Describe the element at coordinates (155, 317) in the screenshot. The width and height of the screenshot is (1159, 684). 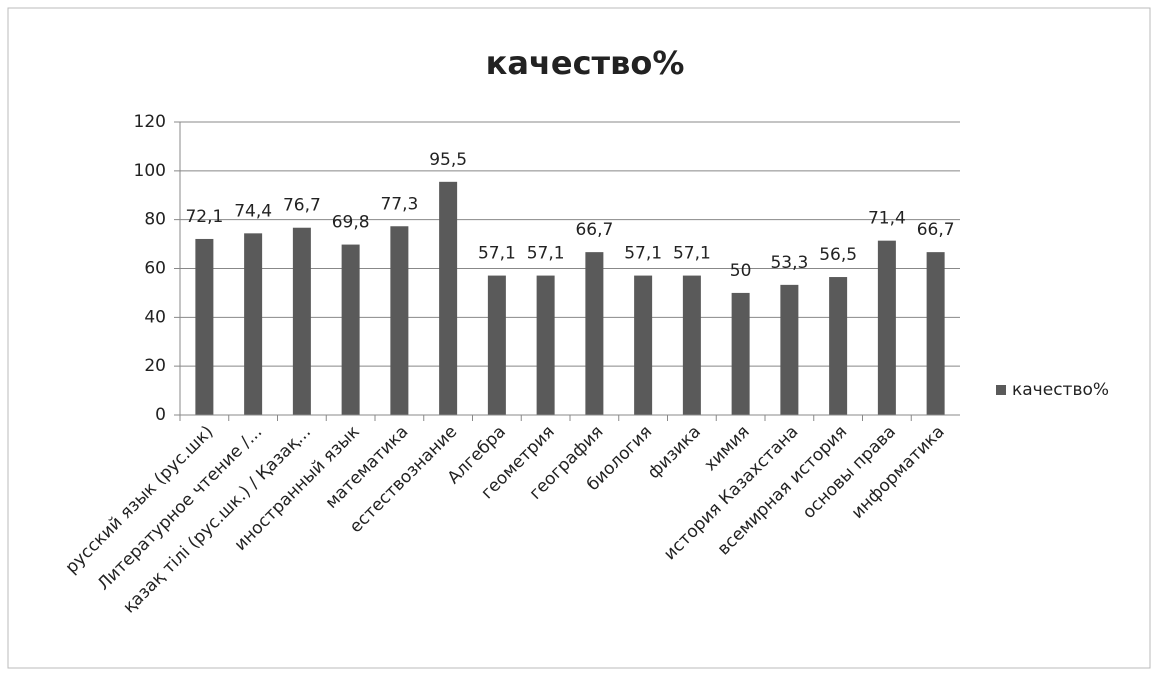
I see `y-tick-label: 40` at that location.